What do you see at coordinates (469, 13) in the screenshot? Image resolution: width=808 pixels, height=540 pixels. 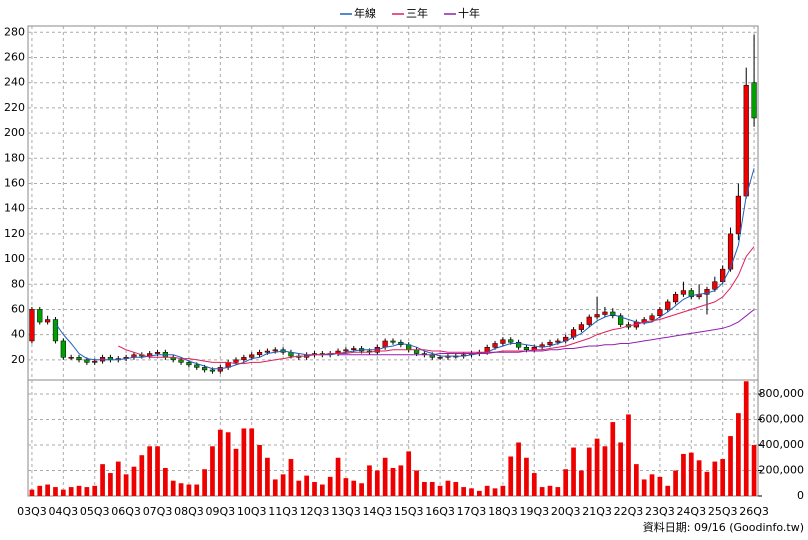 I see `legend-label: 十年` at bounding box center [469, 13].